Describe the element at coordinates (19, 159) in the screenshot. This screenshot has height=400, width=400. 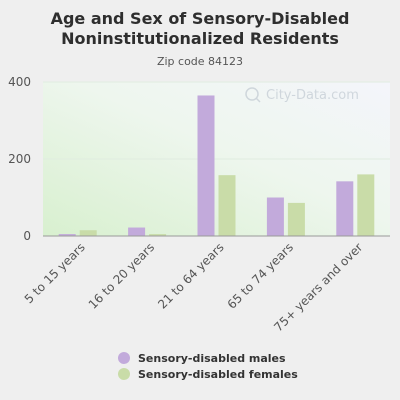
I see `y-tick-label: 200` at that location.